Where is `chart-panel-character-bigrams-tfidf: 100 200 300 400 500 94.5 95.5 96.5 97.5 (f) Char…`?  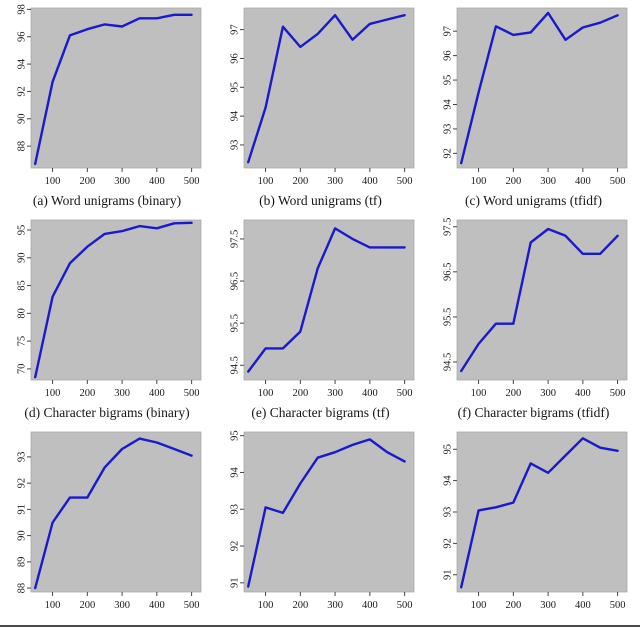 chart-panel-character-bigrams-tfidf: 100 200 300 400 500 94.5 95.5 96.5 97.5 (f) Char… is located at coordinates (533, 318).